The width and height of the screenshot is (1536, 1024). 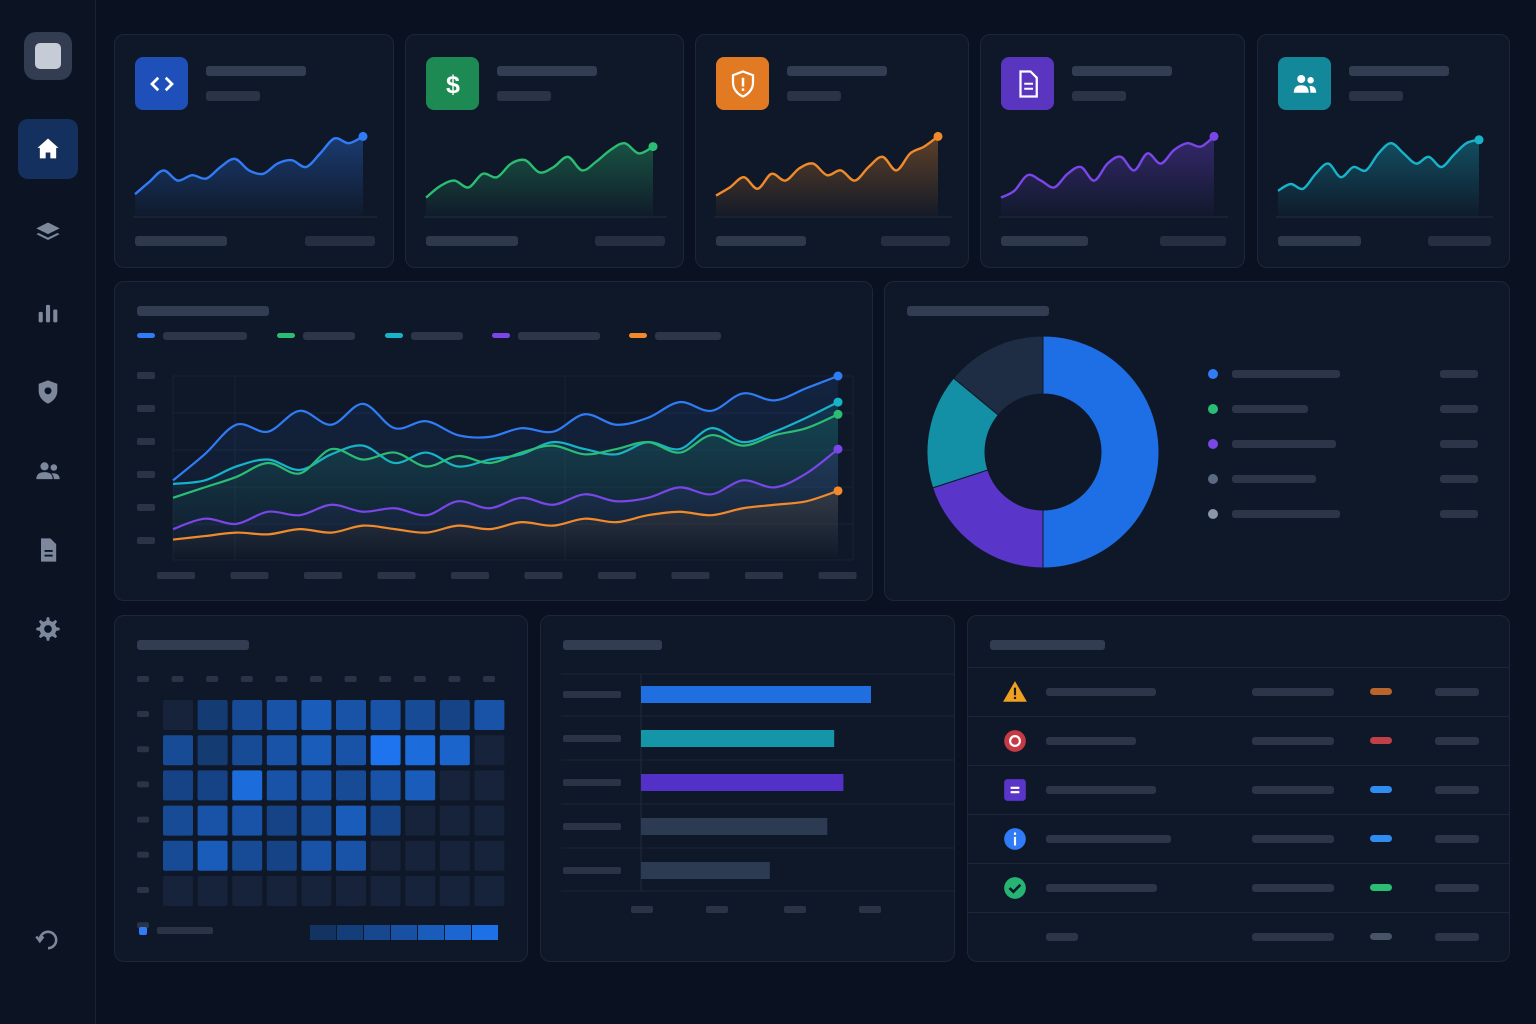 What do you see at coordinates (143, 890) in the screenshot?
I see `row-label-placeholder` at bounding box center [143, 890].